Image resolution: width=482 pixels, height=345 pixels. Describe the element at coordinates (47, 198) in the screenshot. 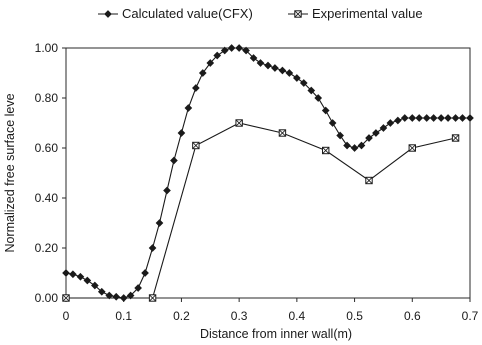

I see `y-tick-label: 0.40` at that location.